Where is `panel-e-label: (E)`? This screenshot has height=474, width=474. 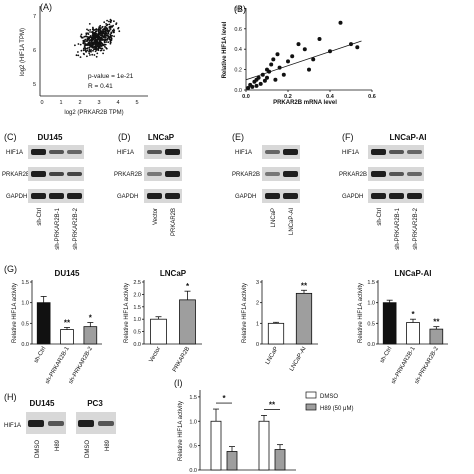 panel-e-label: (E) is located at coordinates (238, 137).